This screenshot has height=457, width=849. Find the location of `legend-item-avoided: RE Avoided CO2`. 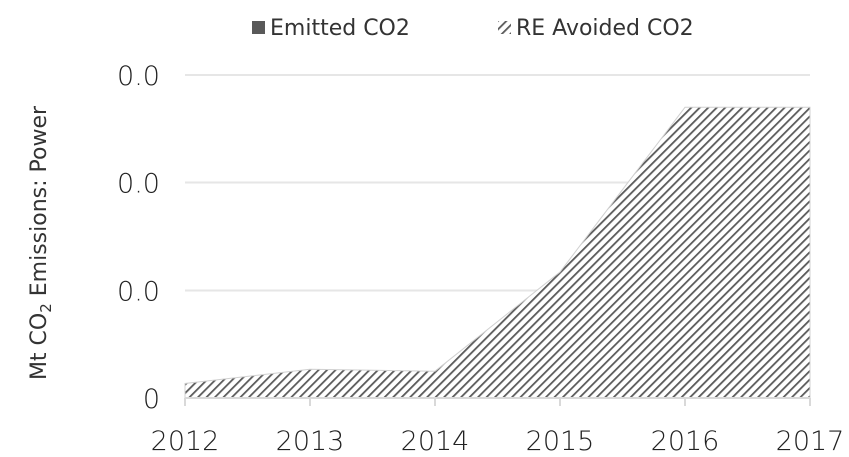

legend-item-avoided: RE Avoided CO2 is located at coordinates (596, 28).